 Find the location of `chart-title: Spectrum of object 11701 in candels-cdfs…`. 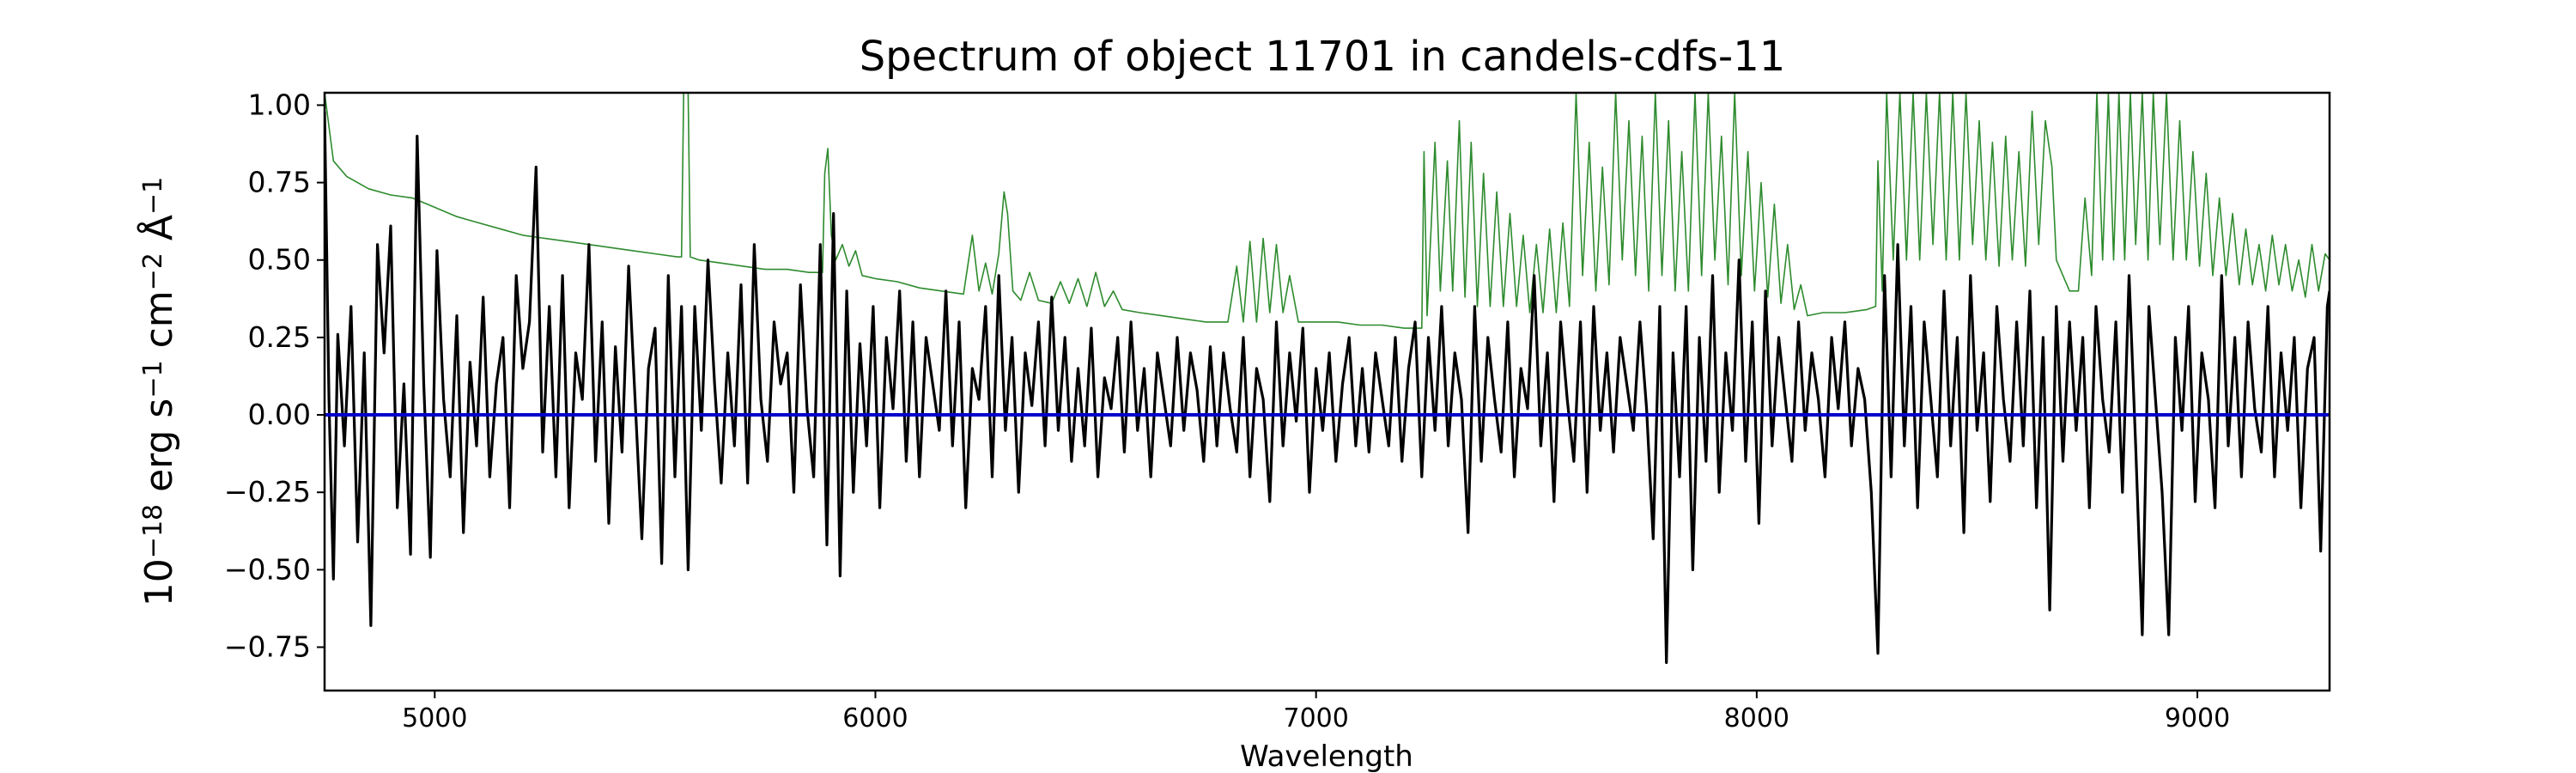

chart-title: Spectrum of object 11701 in candels-cdfs… is located at coordinates (1323, 57).